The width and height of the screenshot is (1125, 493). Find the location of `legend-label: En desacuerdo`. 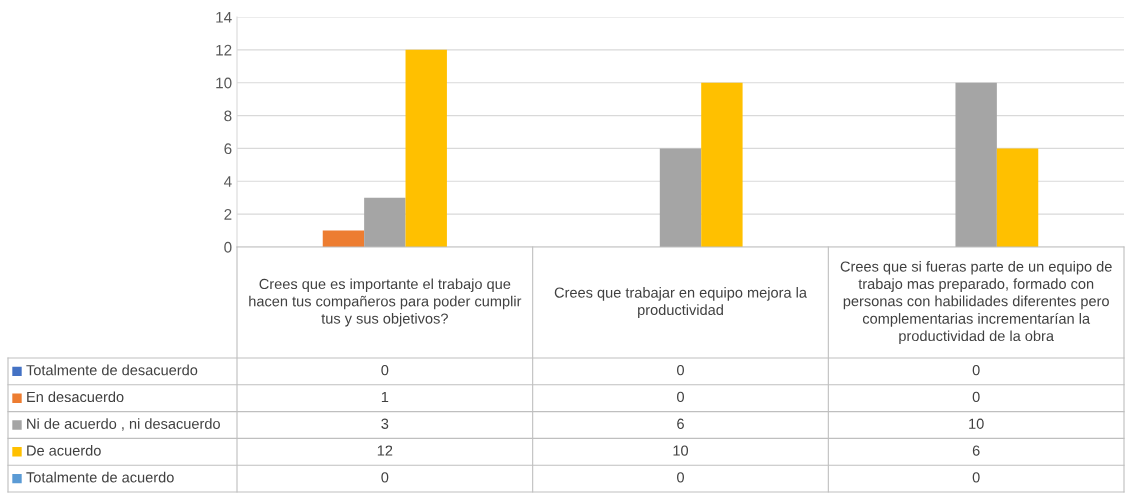

legend-label: En desacuerdo is located at coordinates (75, 397).